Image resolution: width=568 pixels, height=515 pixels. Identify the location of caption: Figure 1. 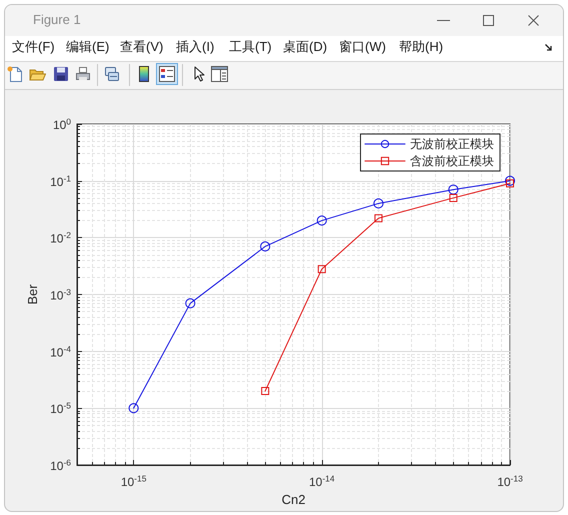
(57, 20).